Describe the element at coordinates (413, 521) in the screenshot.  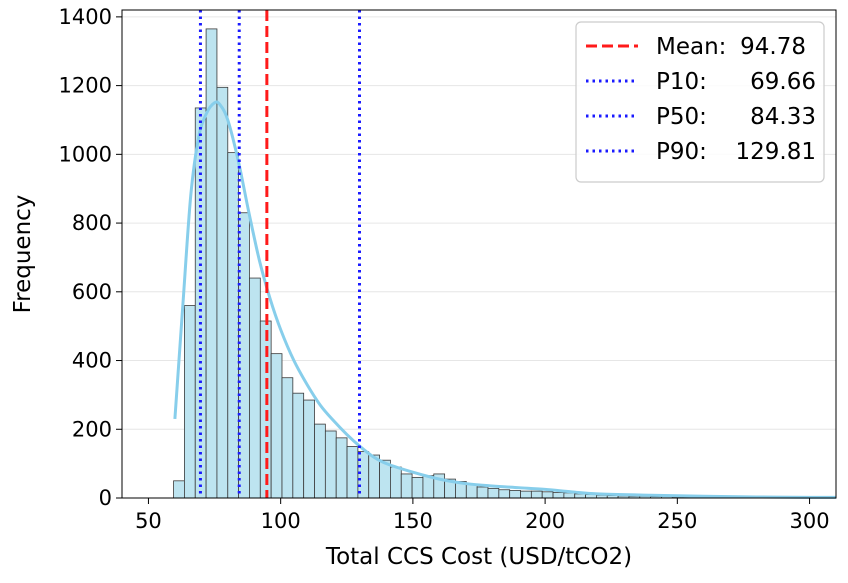
I see `x-tick-label: 150` at that location.